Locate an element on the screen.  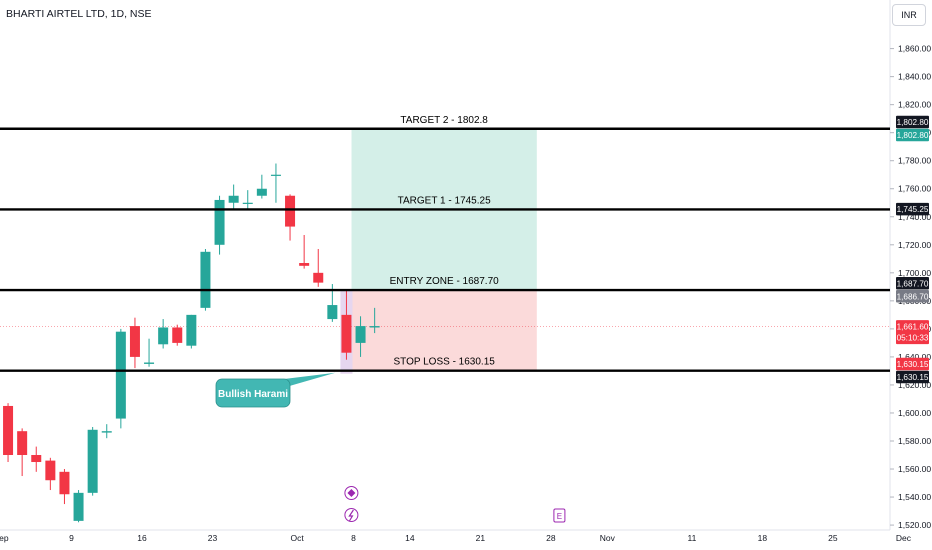
split-event-icon is located at coordinates (351, 515).